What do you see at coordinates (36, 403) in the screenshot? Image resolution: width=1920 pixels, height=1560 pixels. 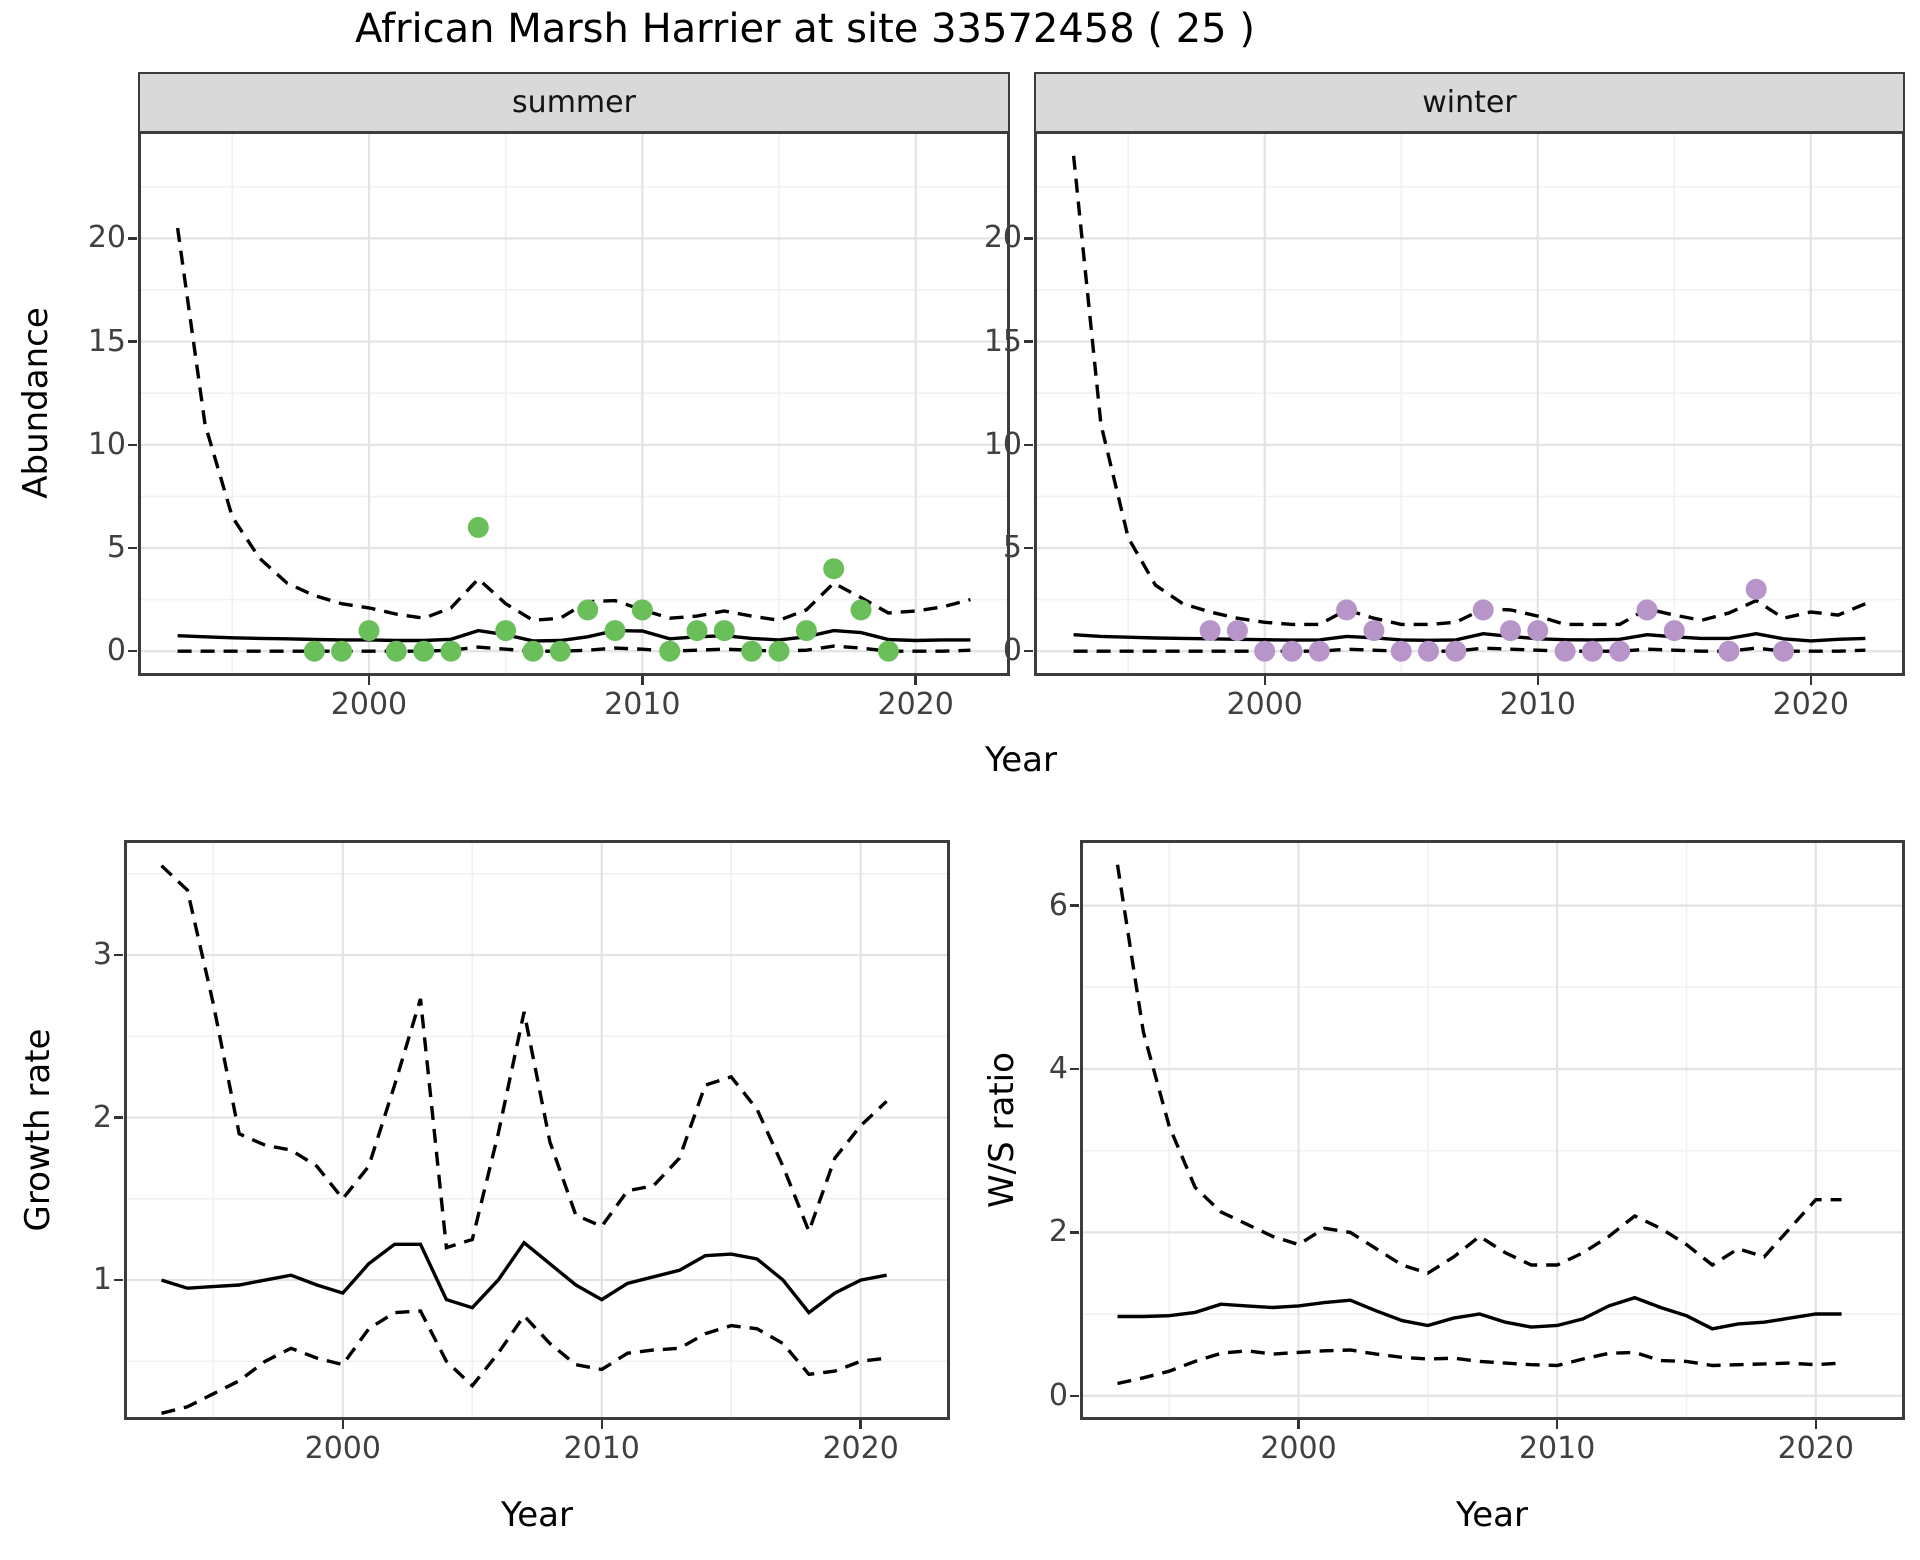 I see `y-axis-title-abundance: Abundance` at bounding box center [36, 403].